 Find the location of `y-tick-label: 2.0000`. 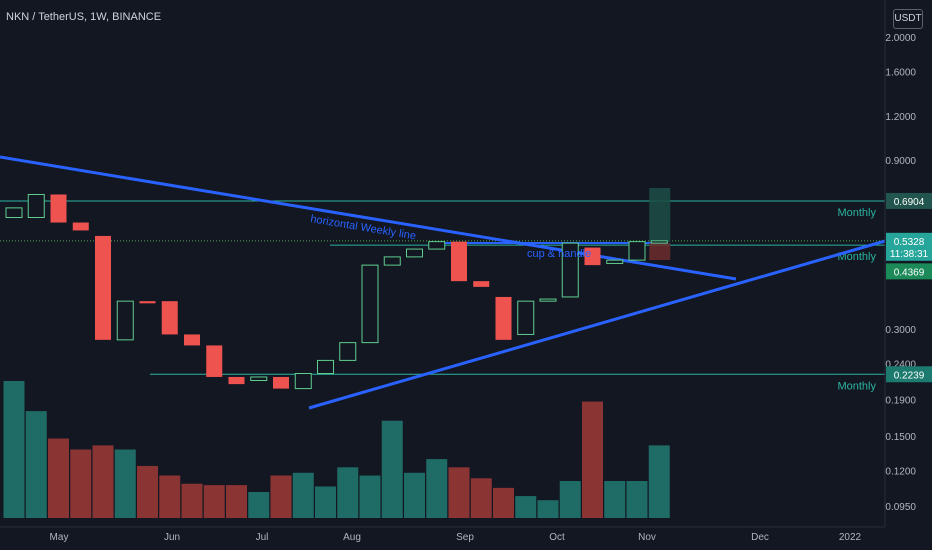

y-tick-label: 2.0000 is located at coordinates (900, 38).